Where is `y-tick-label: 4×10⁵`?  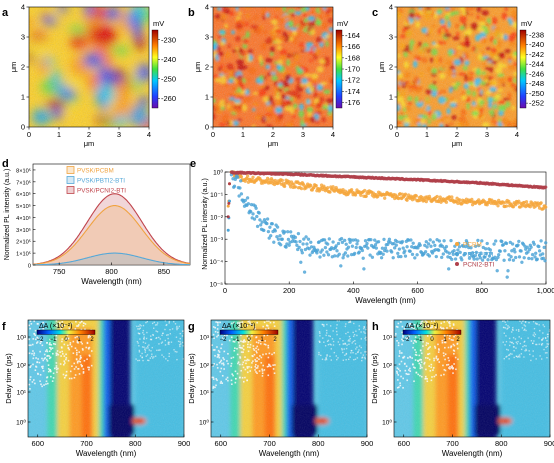 y-tick-label: 4×10⁵ is located at coordinates (23, 218).